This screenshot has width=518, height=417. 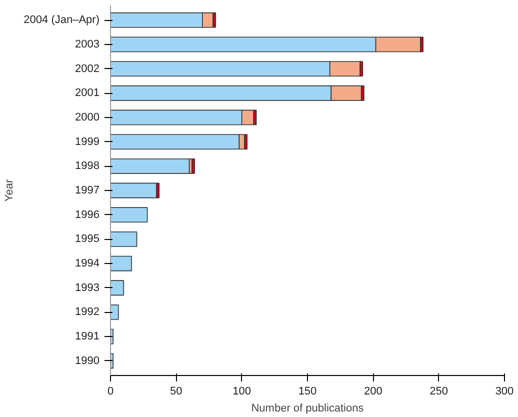 What do you see at coordinates (87, 190) in the screenshot?
I see `y-tick-label: 1997` at bounding box center [87, 190].